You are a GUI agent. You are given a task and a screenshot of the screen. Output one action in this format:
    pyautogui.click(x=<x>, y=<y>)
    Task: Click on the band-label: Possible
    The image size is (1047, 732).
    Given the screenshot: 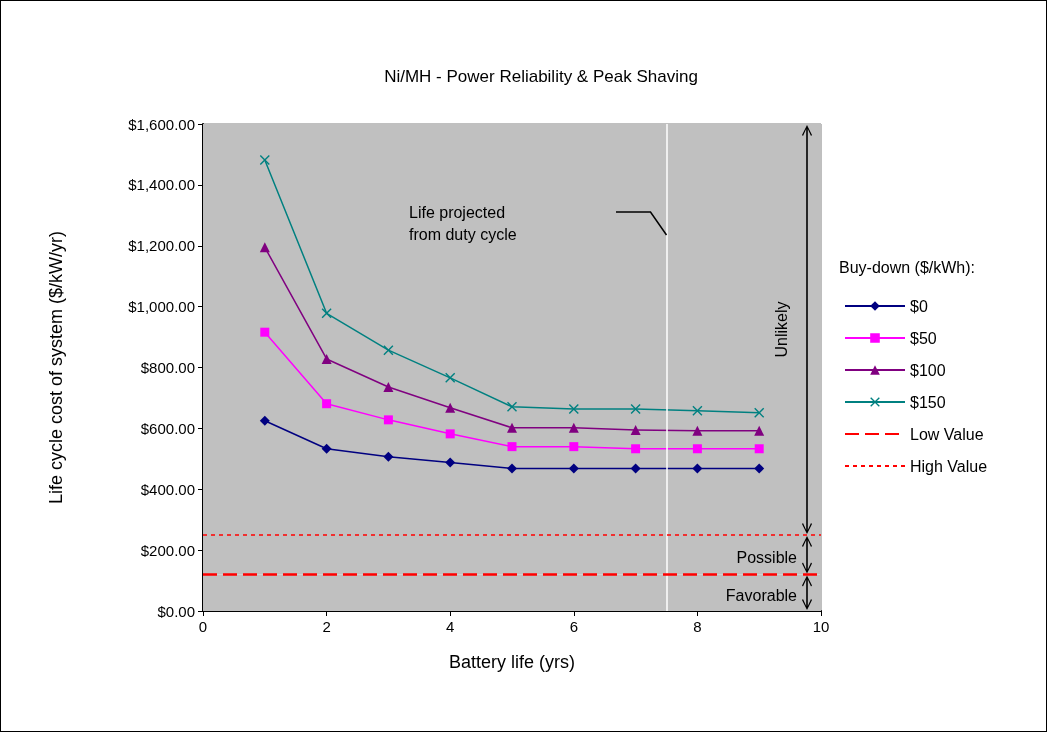 What is the action you would take?
    pyautogui.click(x=767, y=558)
    